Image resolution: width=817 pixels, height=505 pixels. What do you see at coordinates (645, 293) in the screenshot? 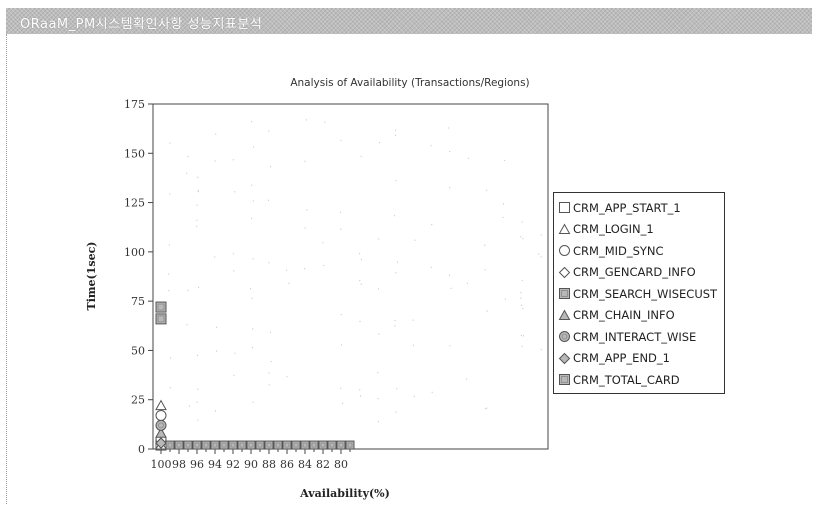
I see `legend-label: CRM_SEARCH_WISECUST` at bounding box center [645, 293].